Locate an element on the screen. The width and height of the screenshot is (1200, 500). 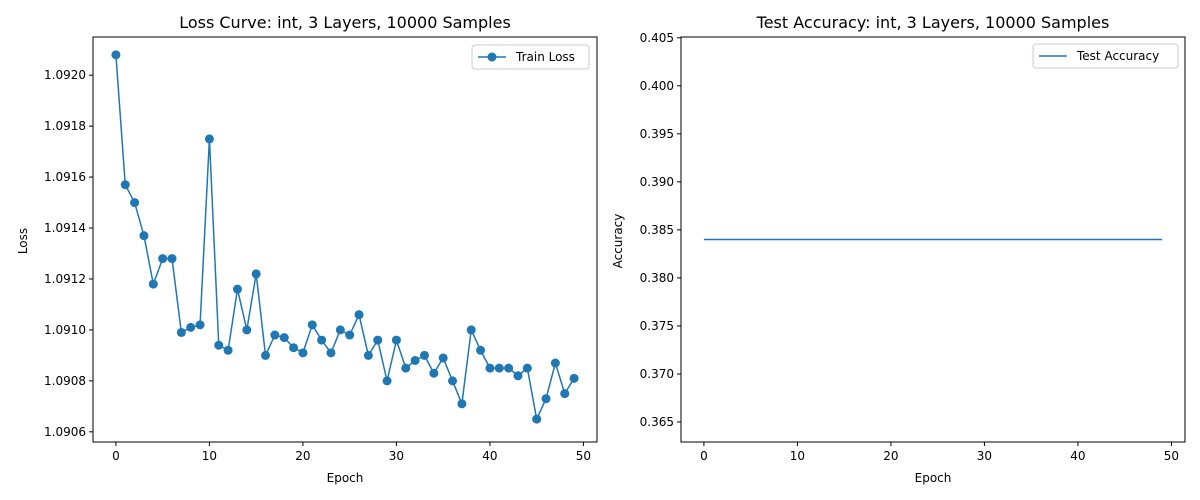
loss-x-tick-label: 20 is located at coordinates (302, 456).